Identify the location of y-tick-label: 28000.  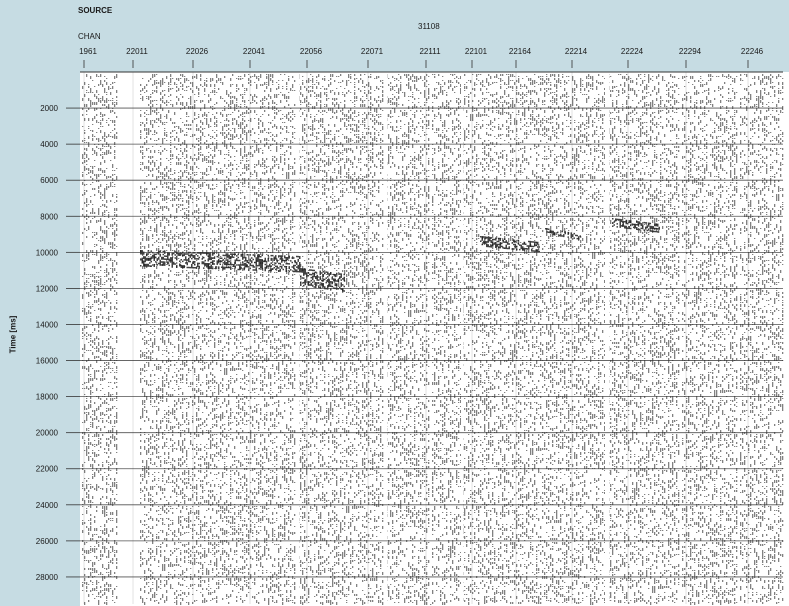
(47, 577).